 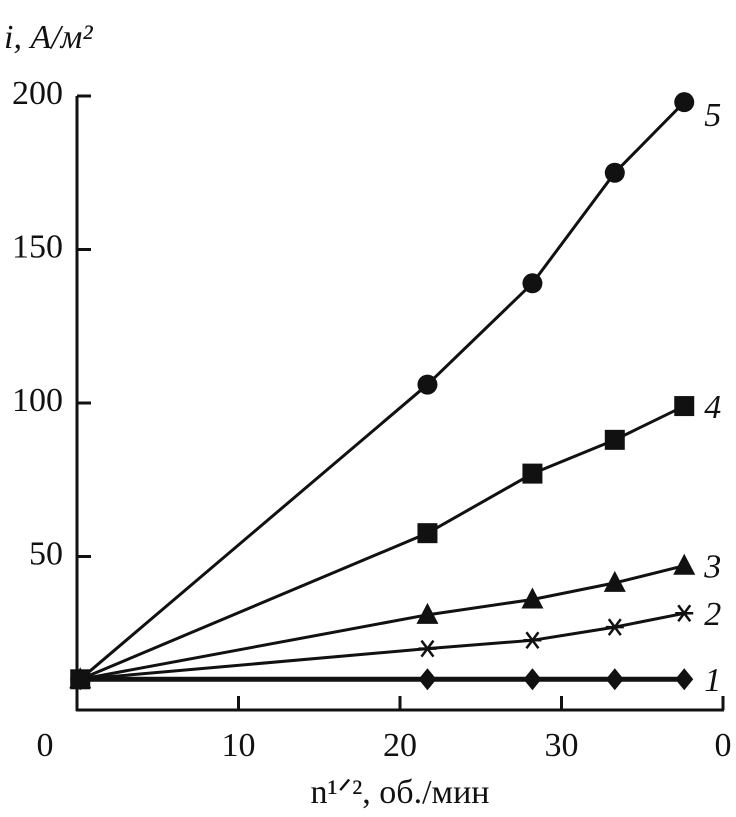 I want to click on y-tick-label: 100, so click(x=37, y=400).